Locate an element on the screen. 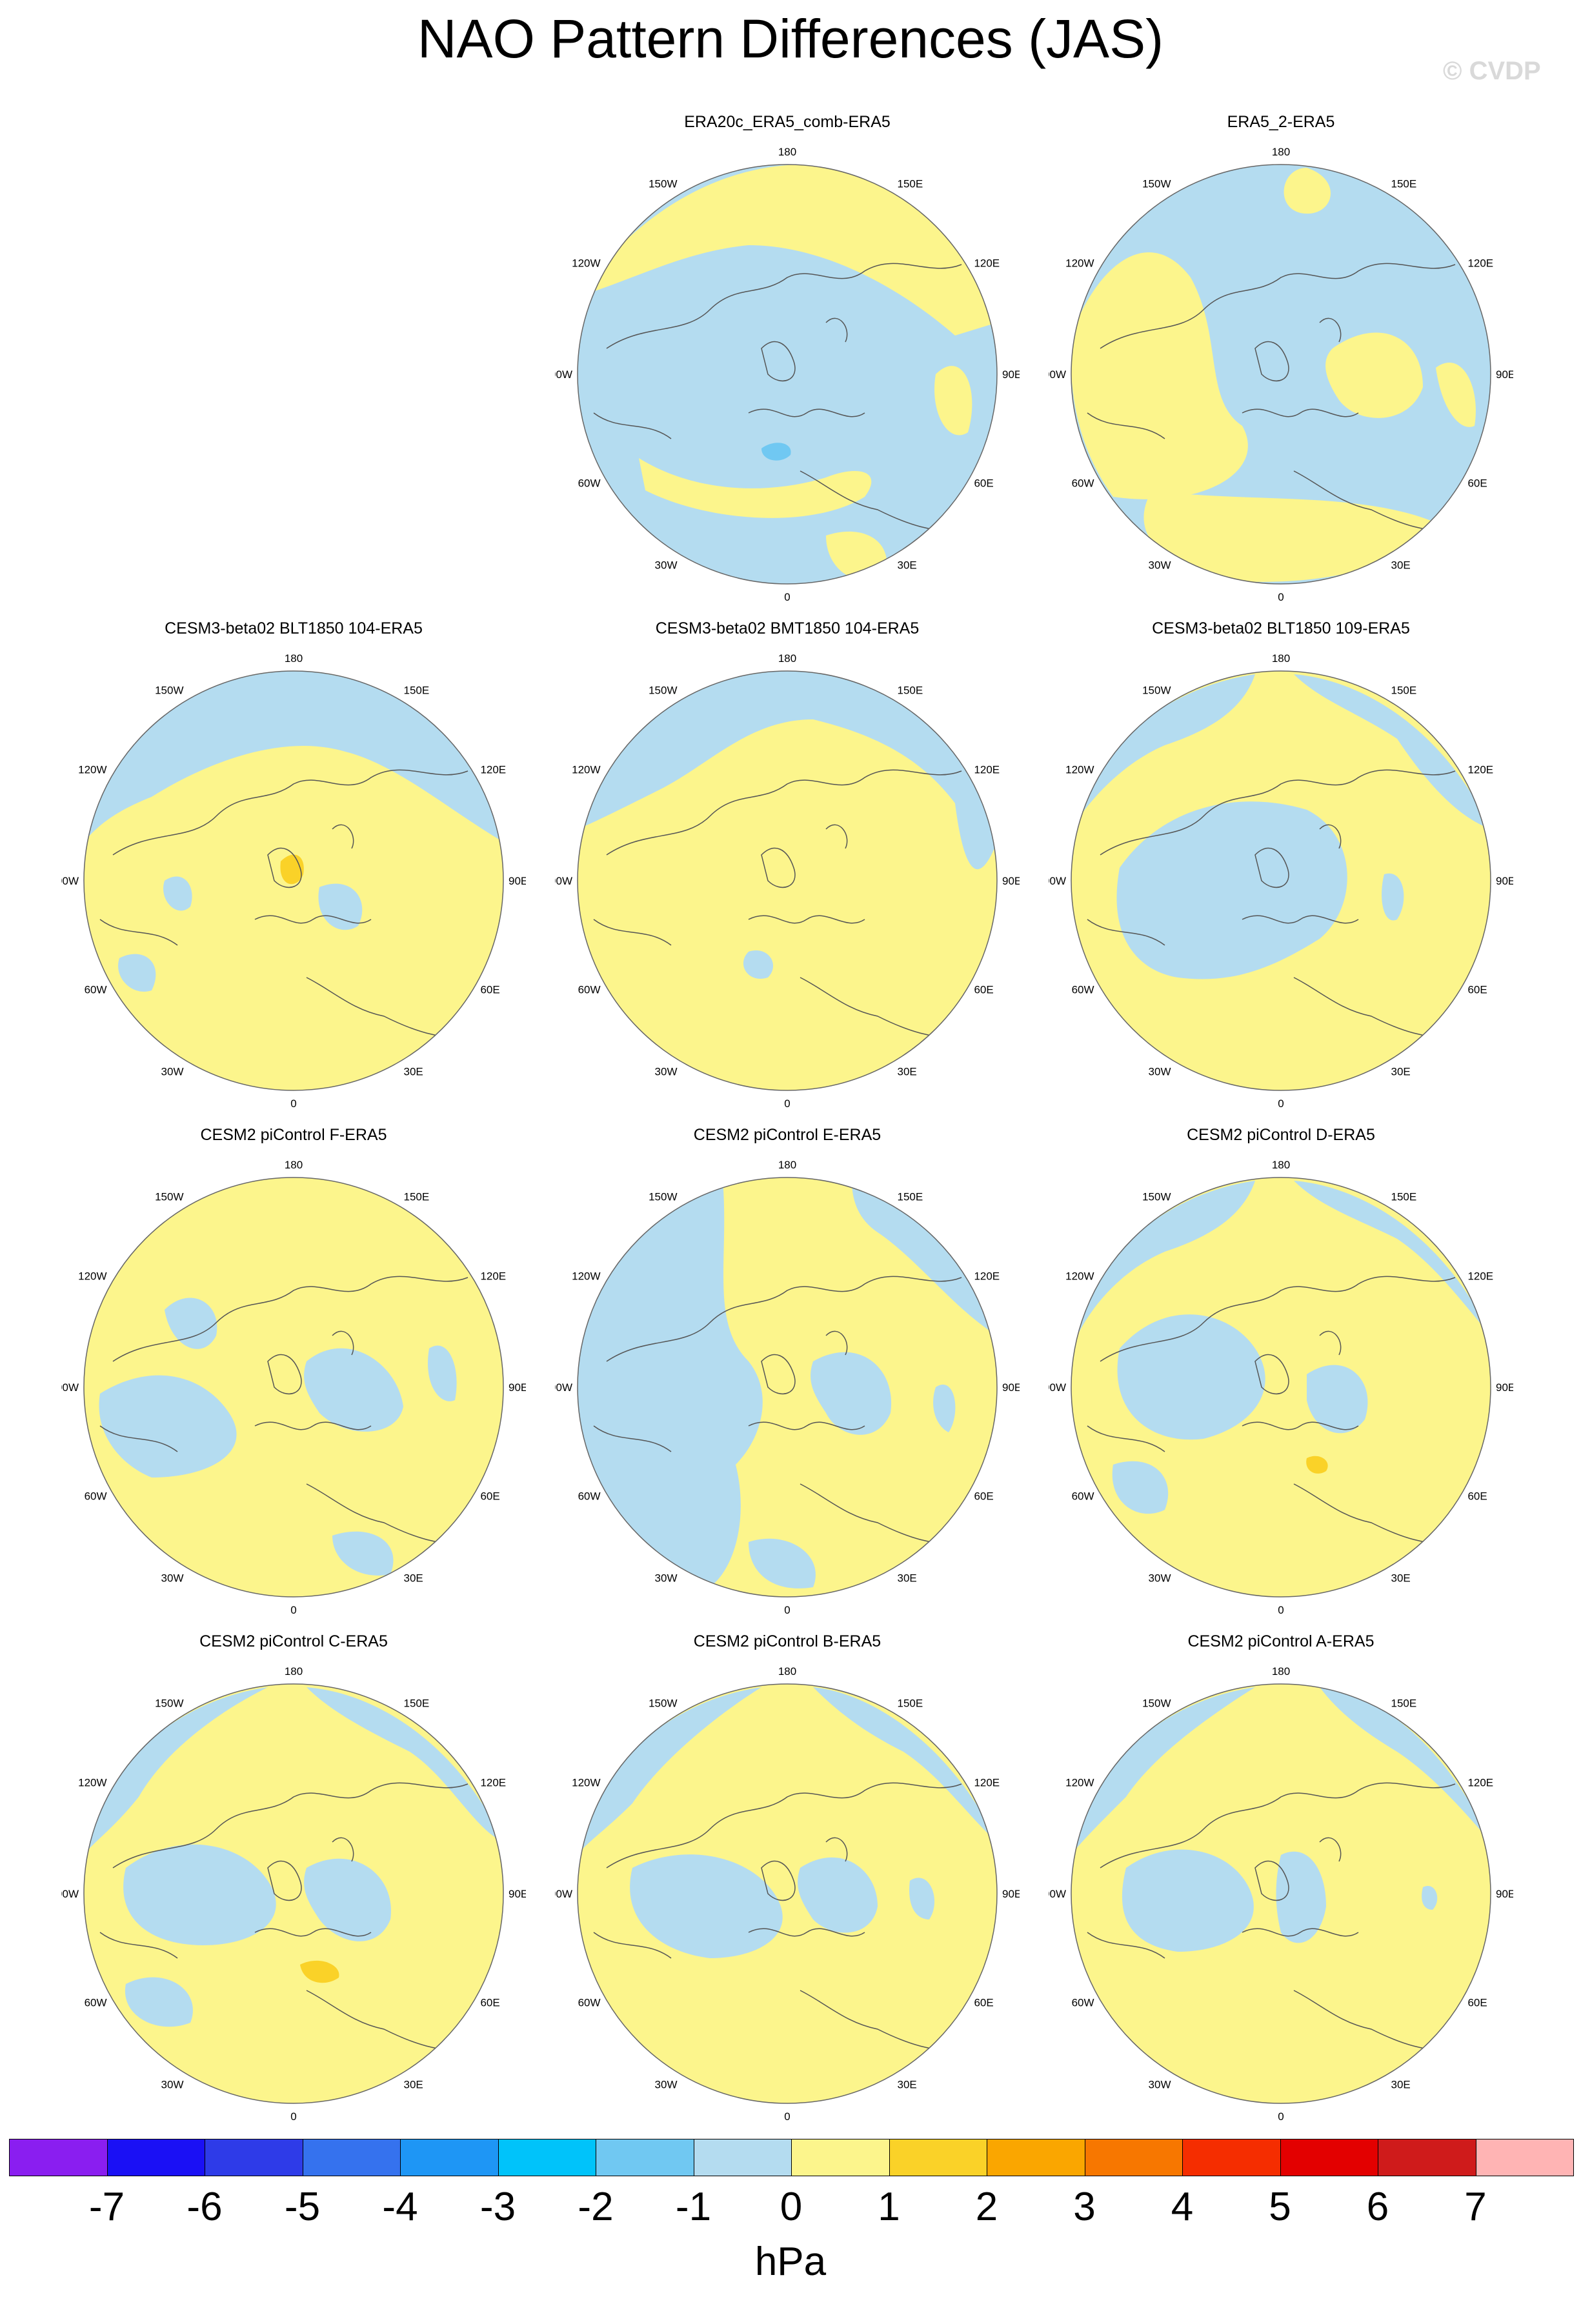  panel-title: CESM2 piControl A-ERA5 is located at coordinates (1281, 1641).